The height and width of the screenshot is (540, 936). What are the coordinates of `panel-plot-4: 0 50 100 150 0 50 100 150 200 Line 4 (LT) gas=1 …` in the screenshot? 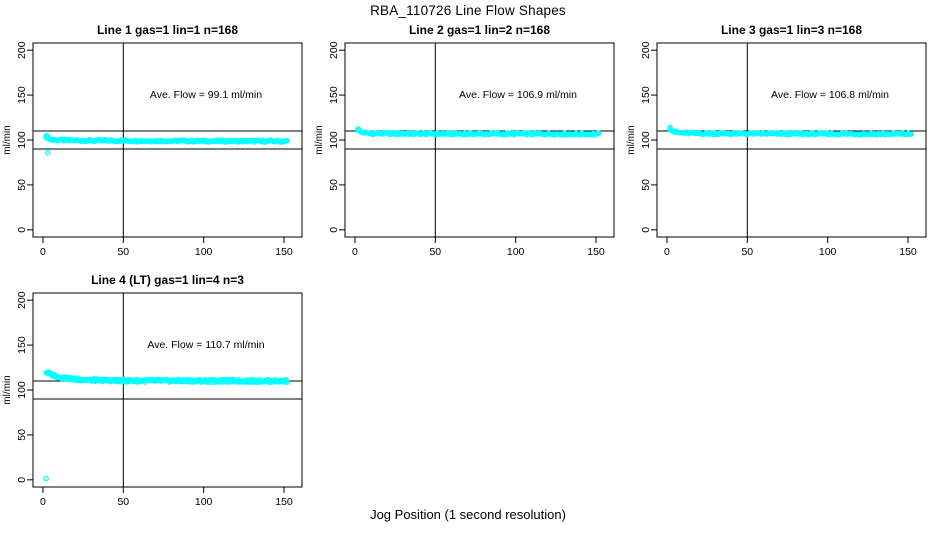 It's located at (152, 390).